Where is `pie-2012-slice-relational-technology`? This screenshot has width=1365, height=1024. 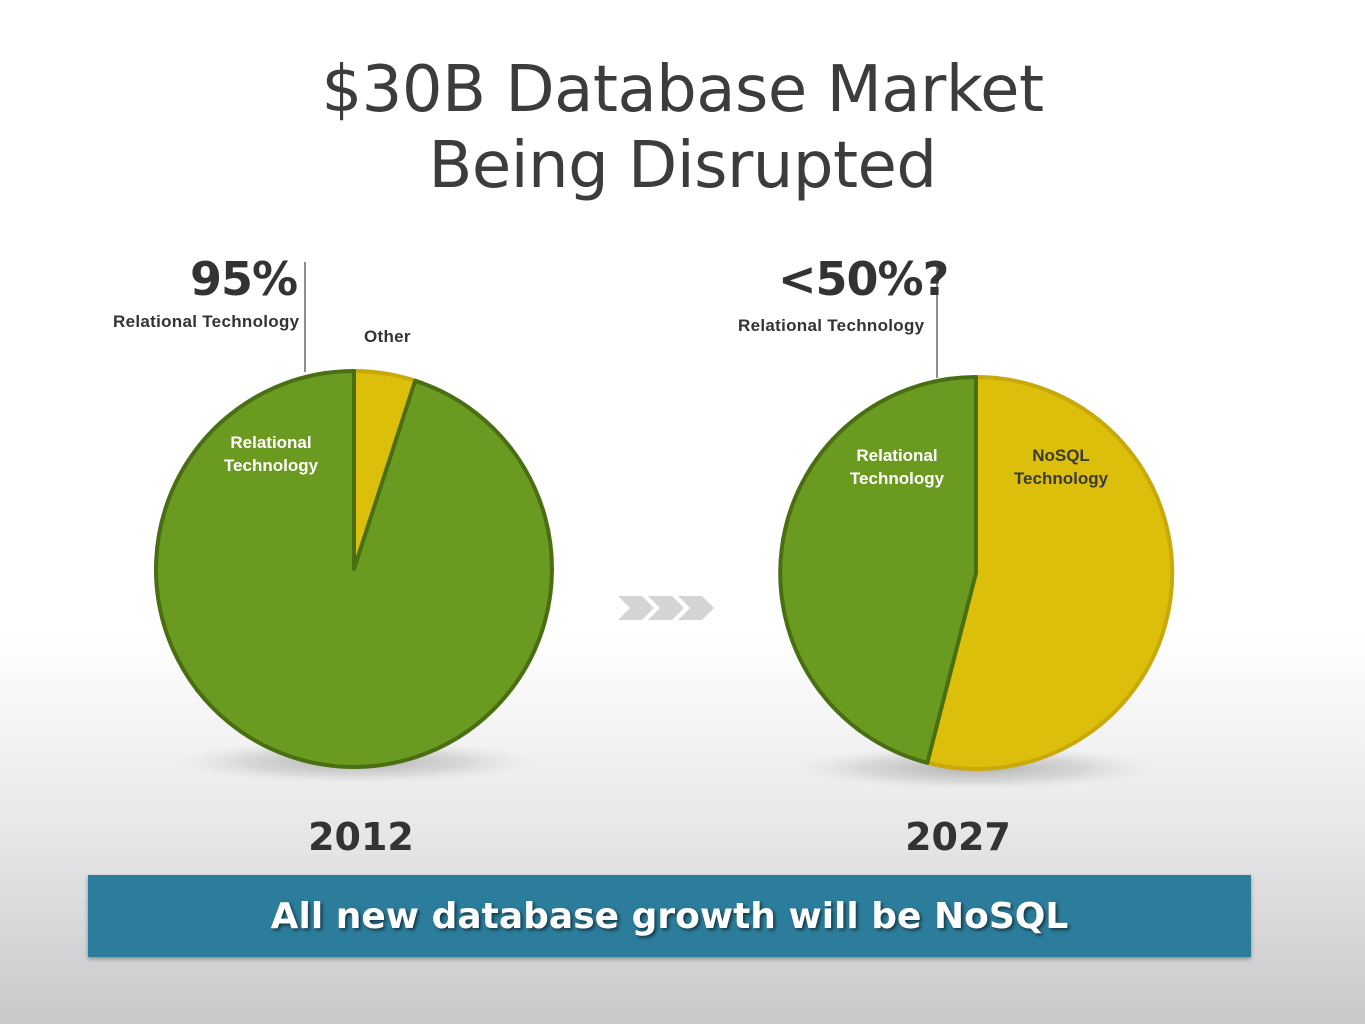
pie-2012-slice-relational-technology is located at coordinates (354, 569).